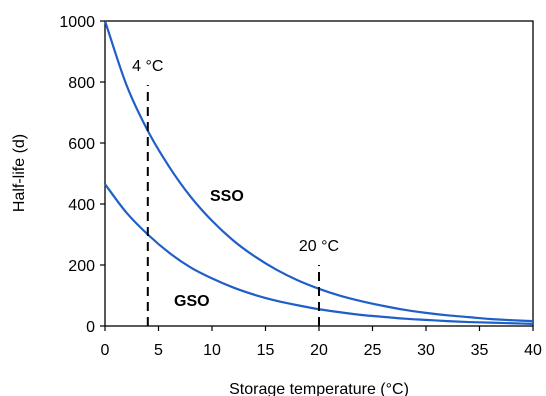 The width and height of the screenshot is (546, 396). I want to click on y-tick-label: 600, so click(81, 144).